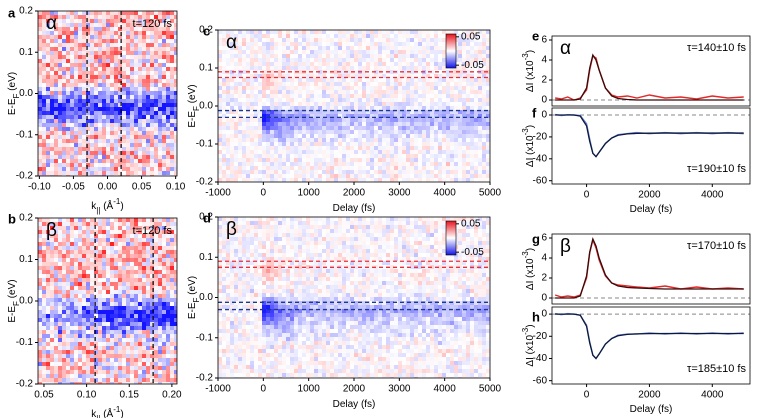 This screenshot has width=772, height=418. What do you see at coordinates (121, 206) in the screenshot?
I see `x-axis-label-part: )` at bounding box center [121, 206].